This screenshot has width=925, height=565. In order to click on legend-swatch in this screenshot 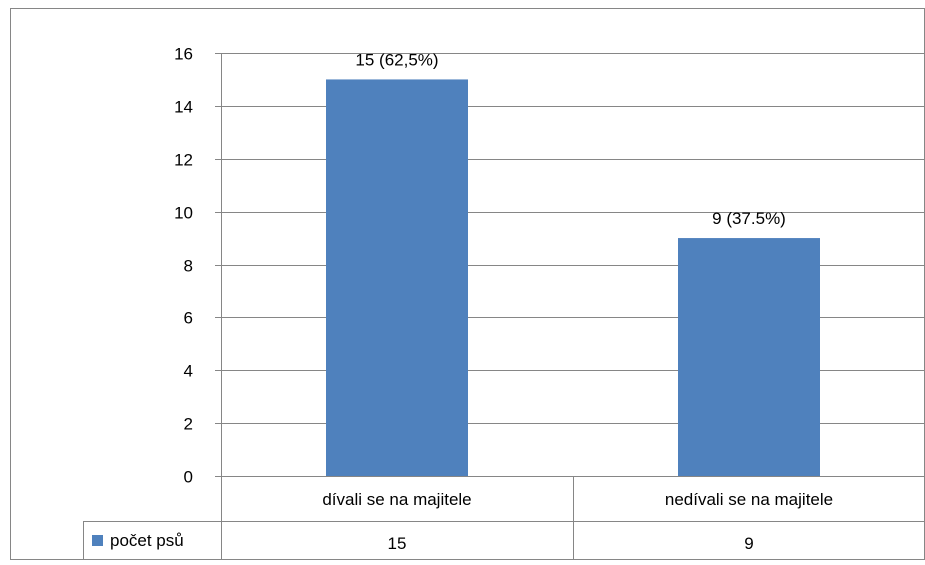, I will do `click(97, 540)`.